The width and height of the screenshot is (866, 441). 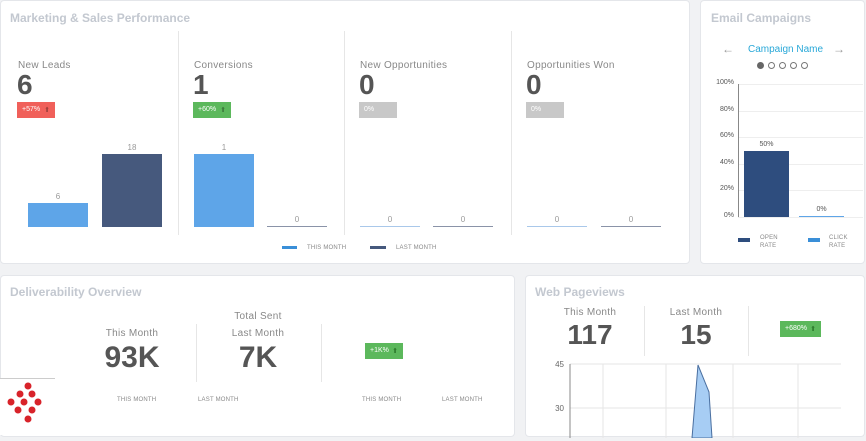 What do you see at coordinates (132, 357) in the screenshot?
I see `this-month-value: 93K` at bounding box center [132, 357].